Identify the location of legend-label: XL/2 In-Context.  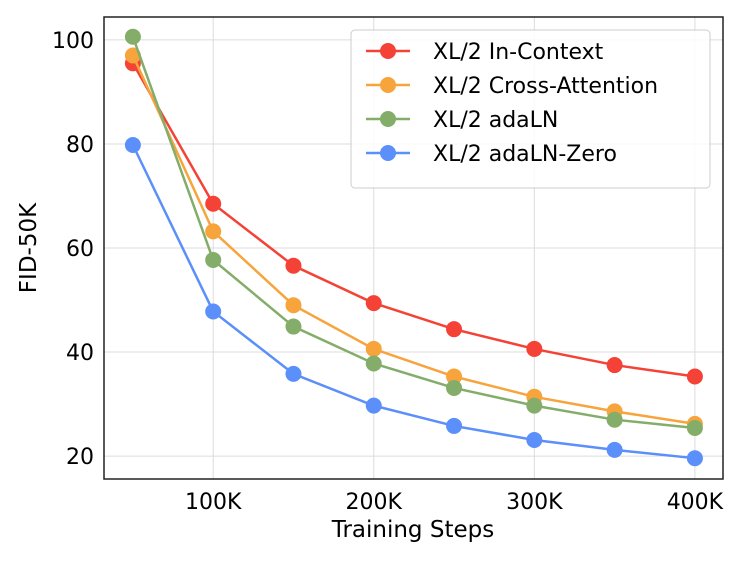
(518, 52).